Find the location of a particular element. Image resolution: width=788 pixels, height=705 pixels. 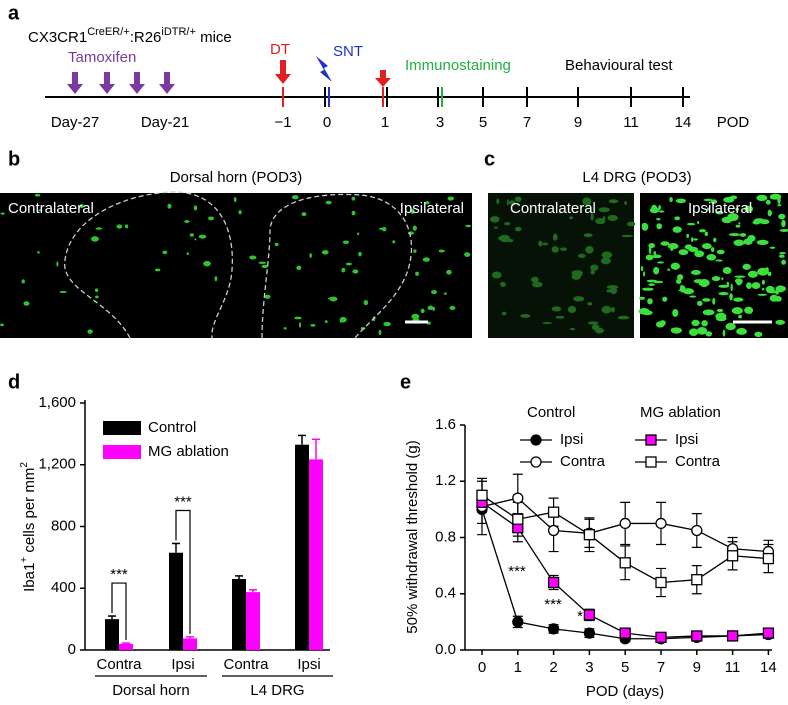

y-label-part: Iba1 is located at coordinates (29, 577).